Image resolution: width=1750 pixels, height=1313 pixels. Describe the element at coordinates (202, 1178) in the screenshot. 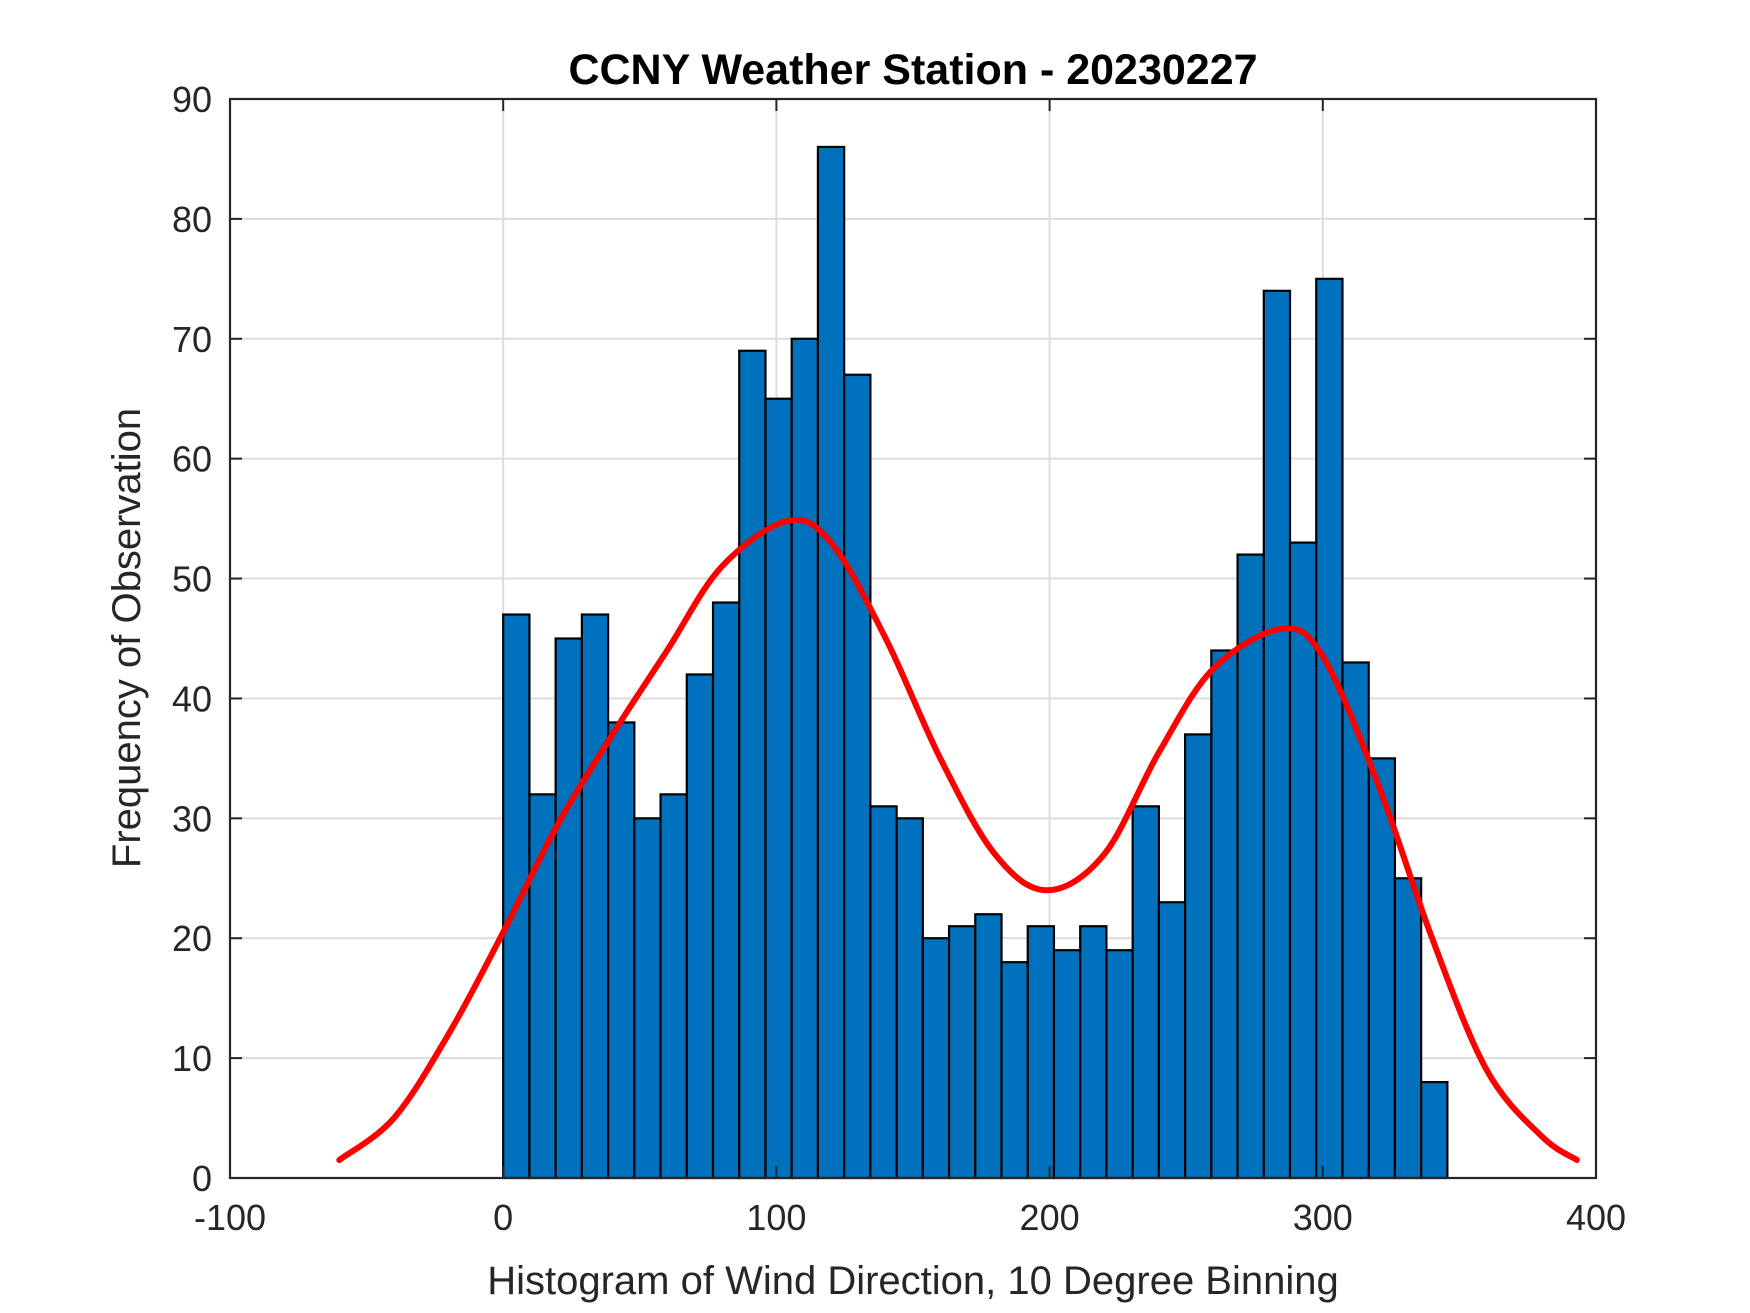

I see `y-tick-label: 0` at that location.